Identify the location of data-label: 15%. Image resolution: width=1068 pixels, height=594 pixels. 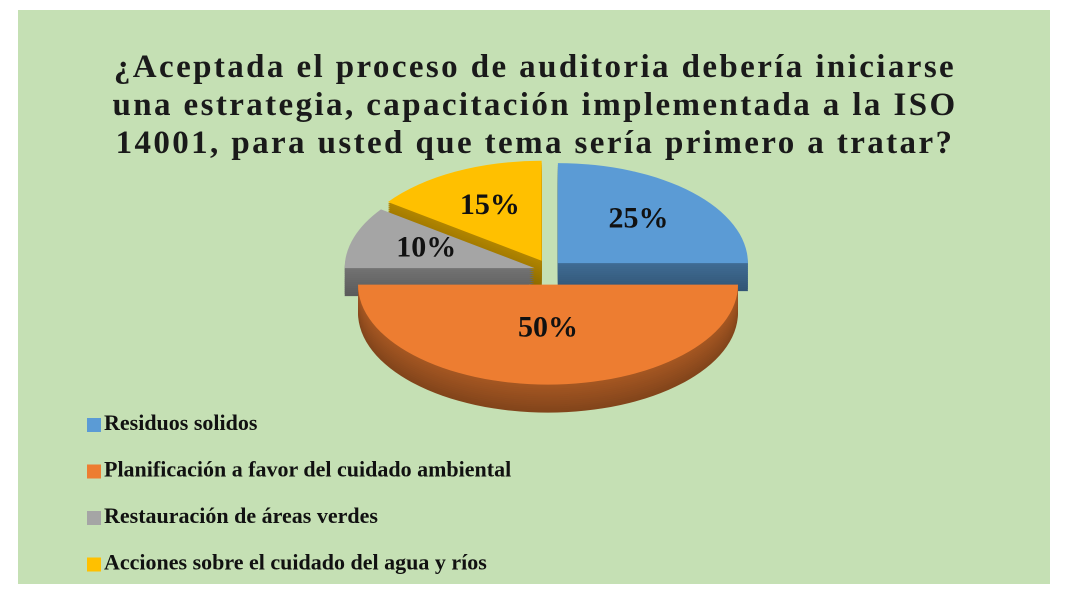
(490, 204).